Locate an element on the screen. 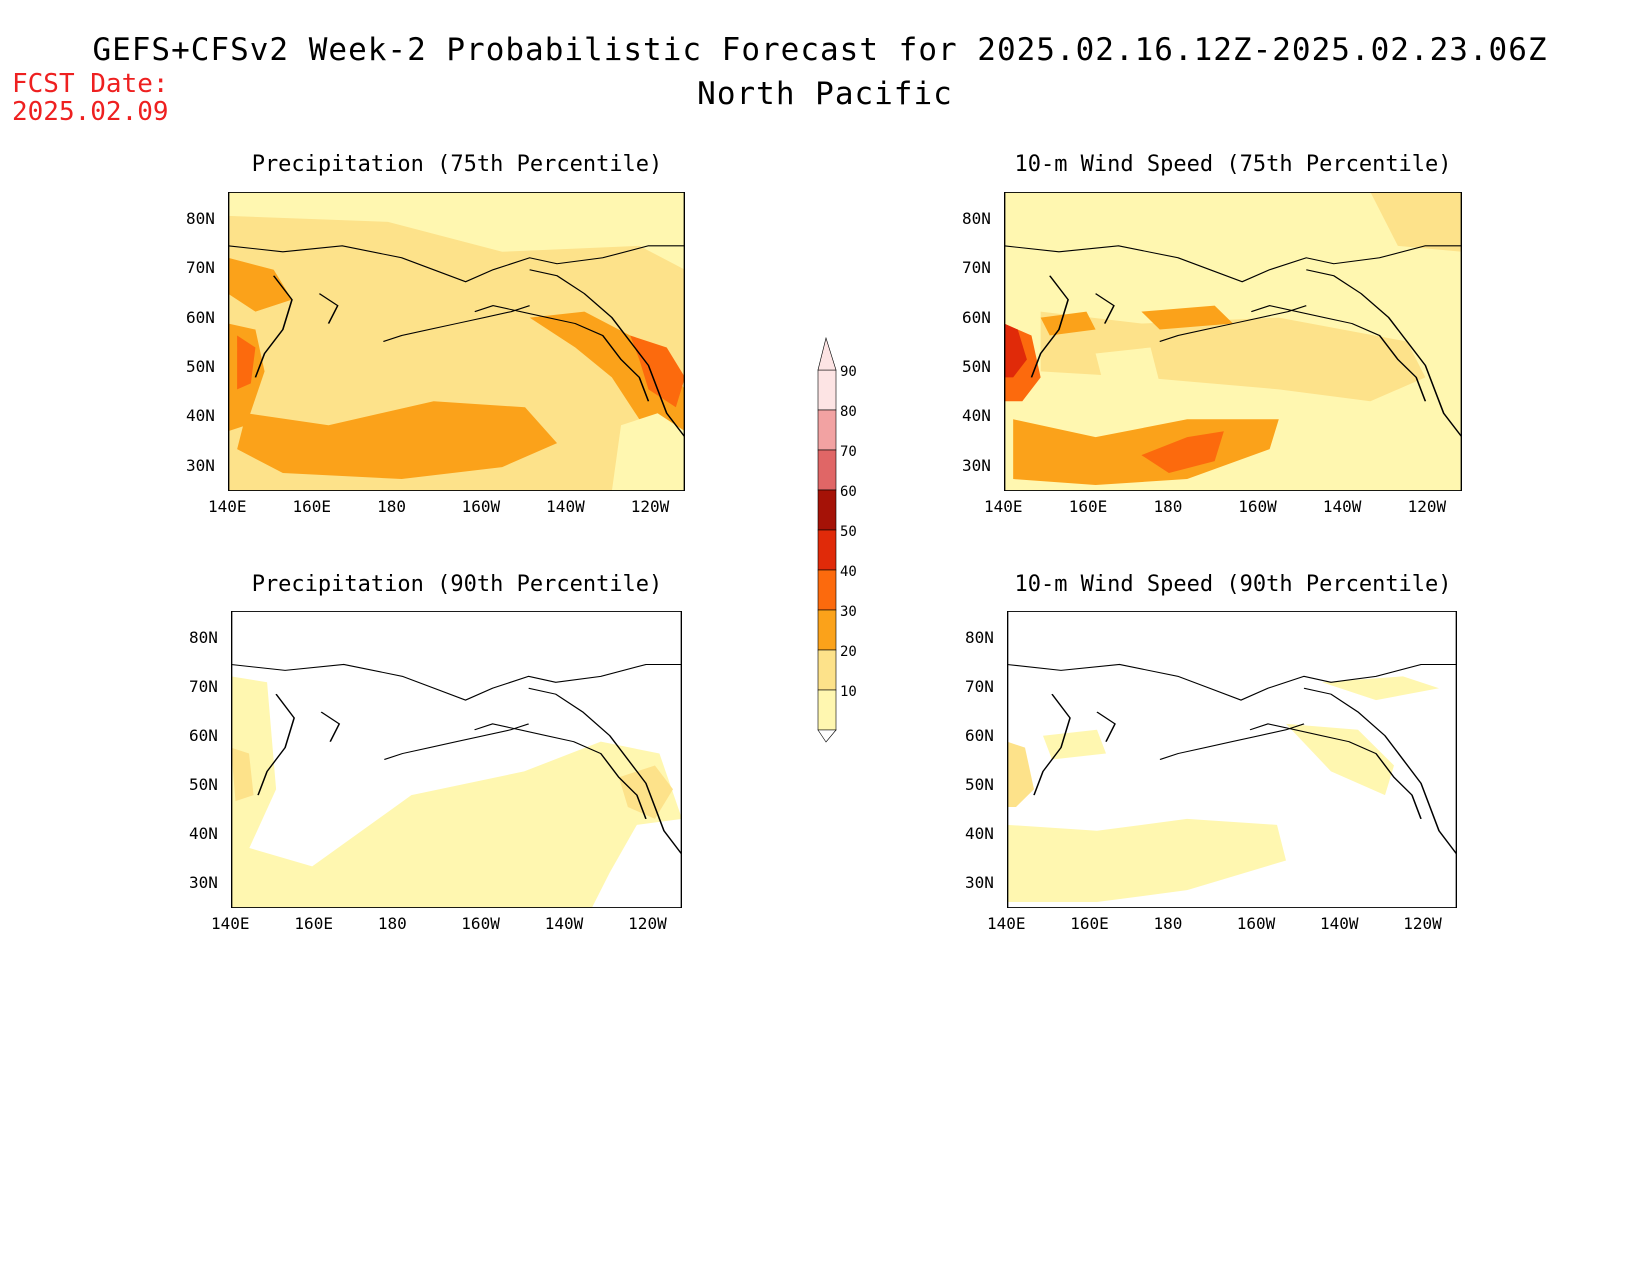  colorbar-label: 50 is located at coordinates (848, 532).